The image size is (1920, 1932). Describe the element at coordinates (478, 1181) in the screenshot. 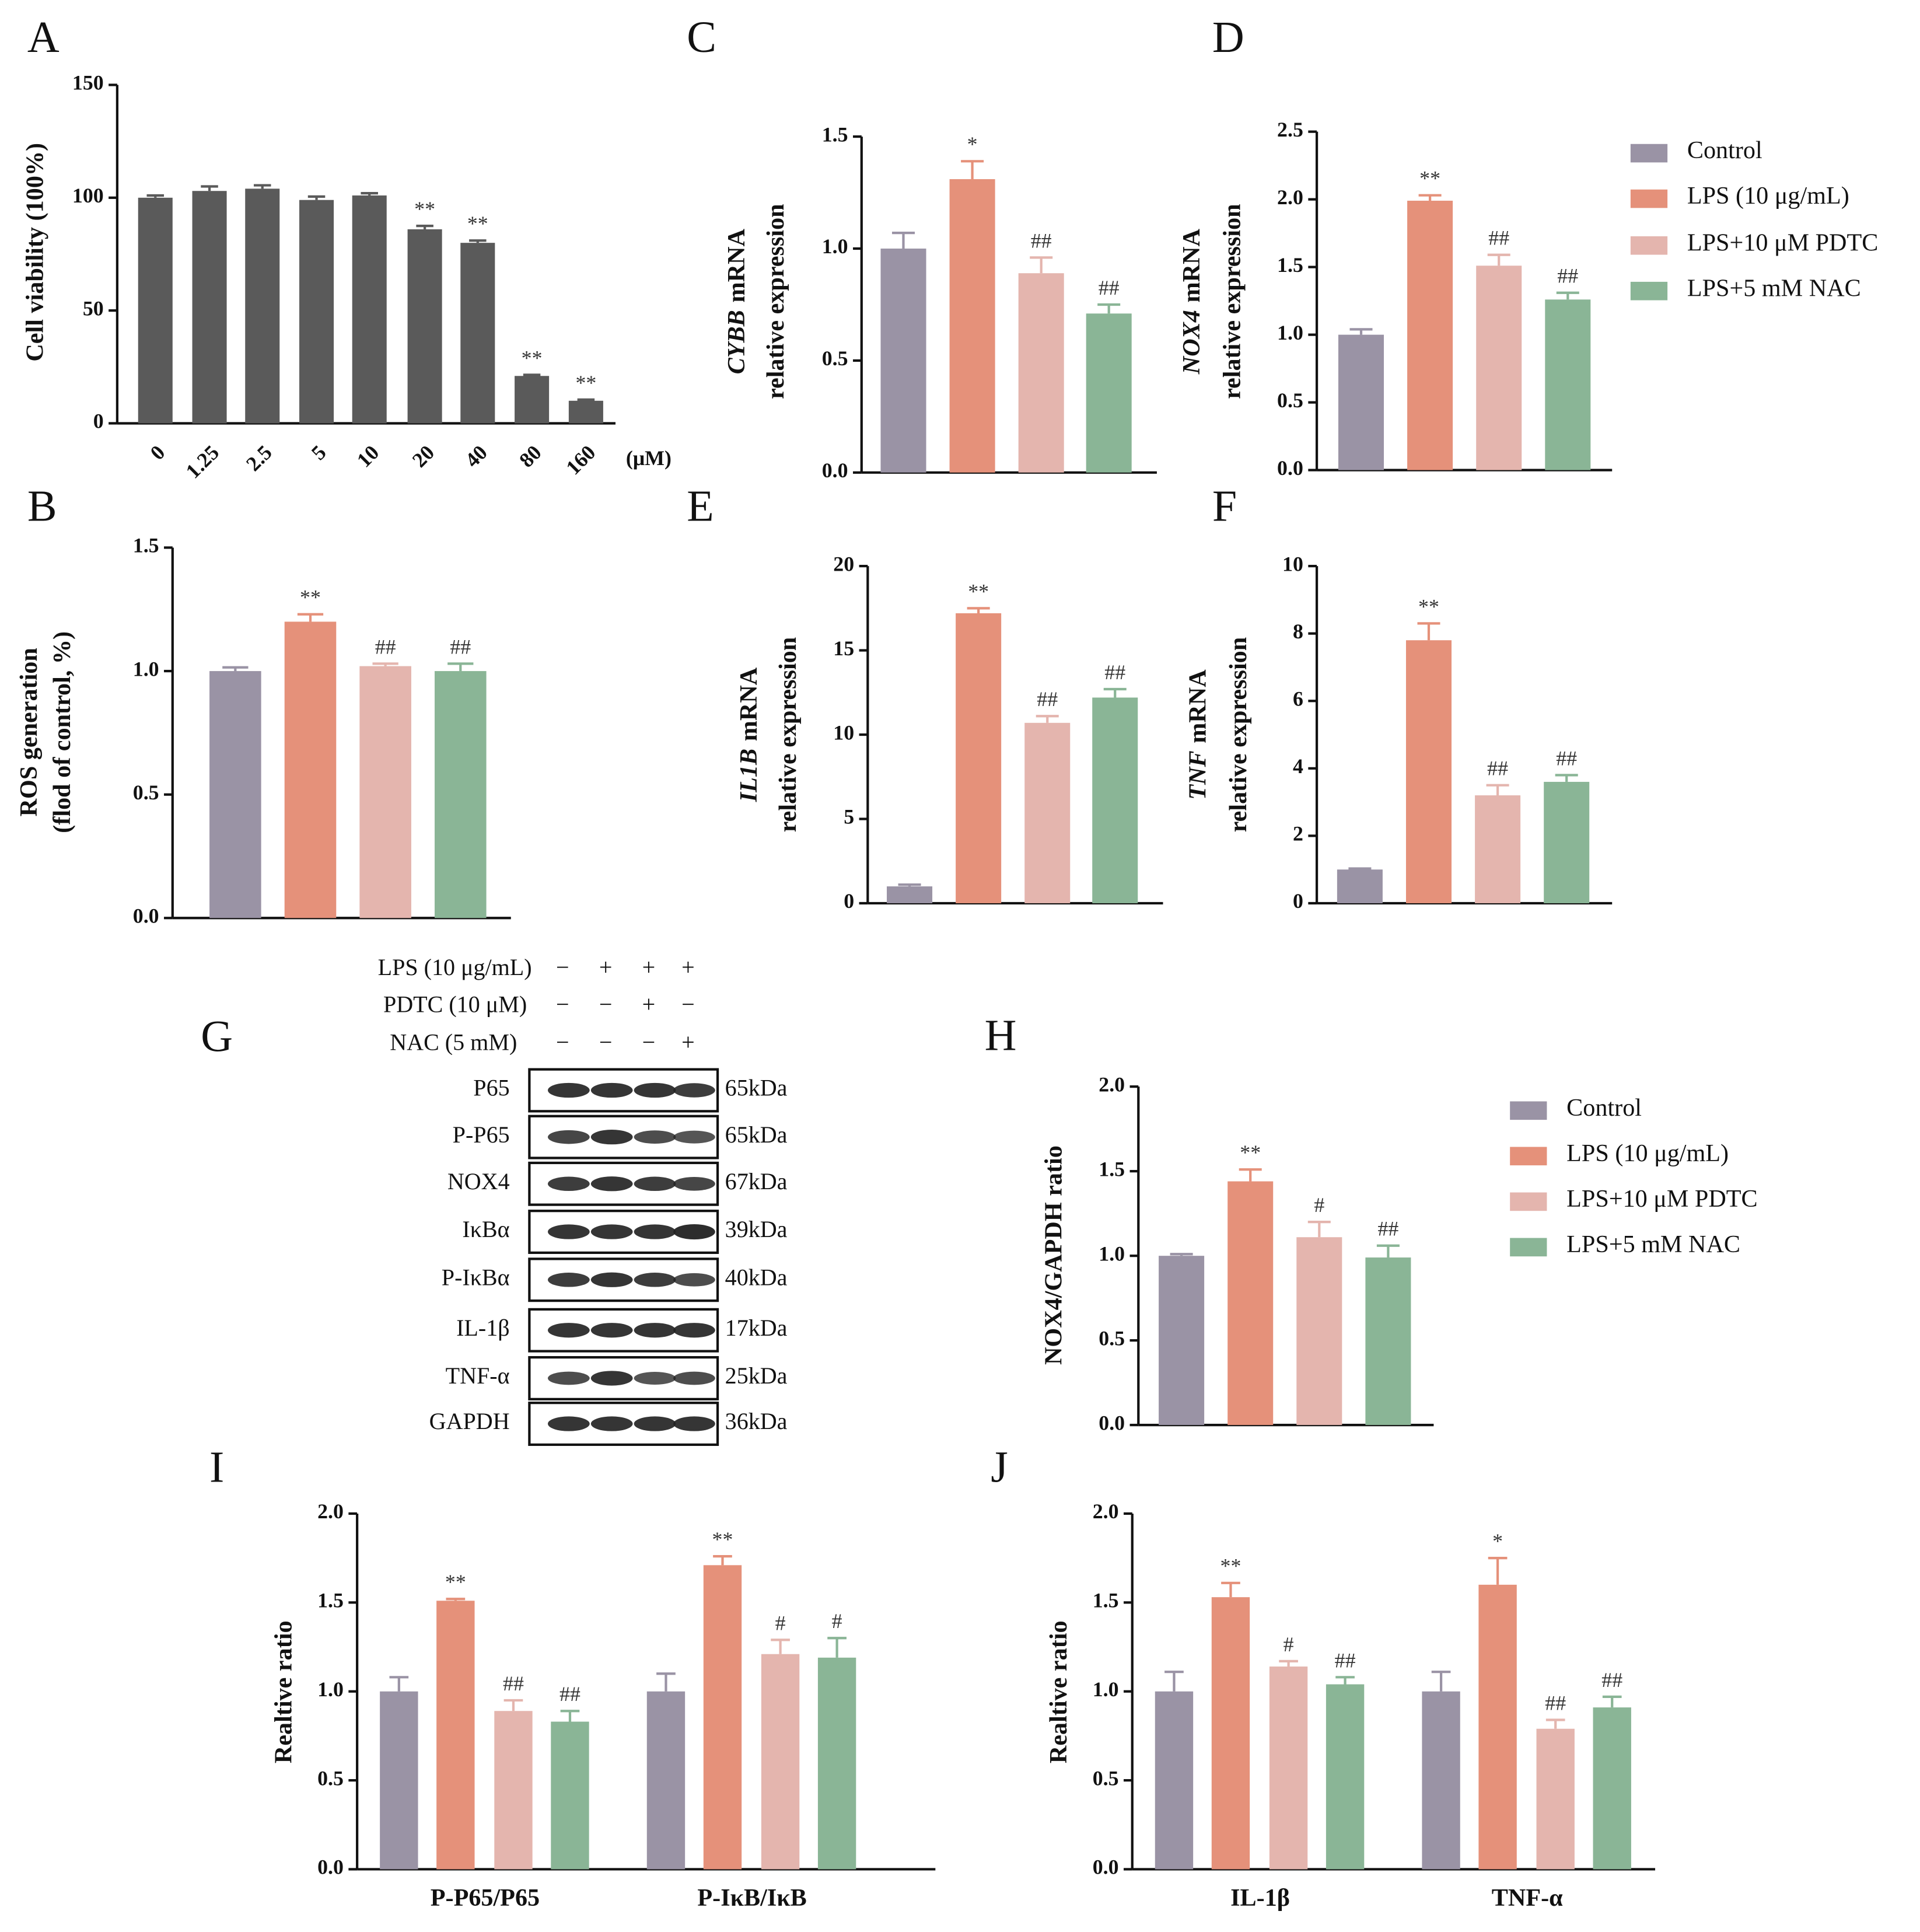

I see `protein-label: NOX4` at that location.